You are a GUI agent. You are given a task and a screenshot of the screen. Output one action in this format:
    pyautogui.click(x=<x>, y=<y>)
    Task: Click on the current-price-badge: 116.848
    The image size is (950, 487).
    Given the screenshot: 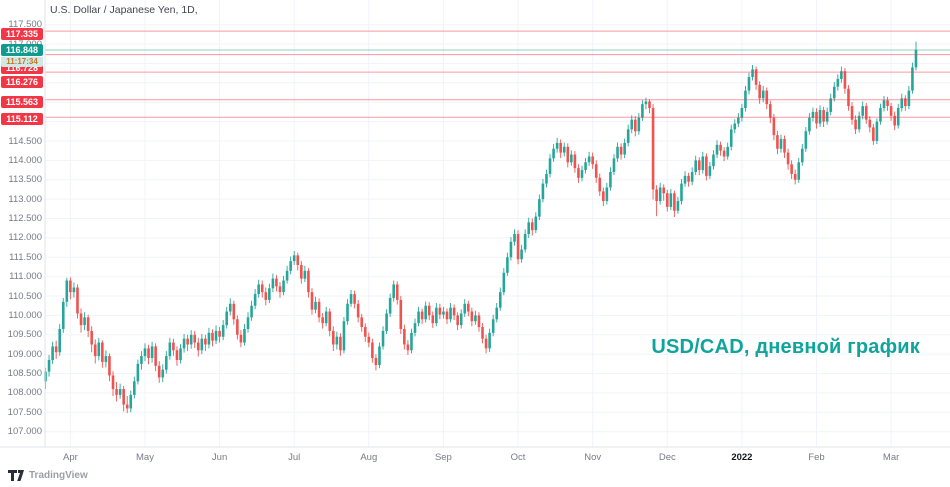 What is the action you would take?
    pyautogui.click(x=22, y=50)
    